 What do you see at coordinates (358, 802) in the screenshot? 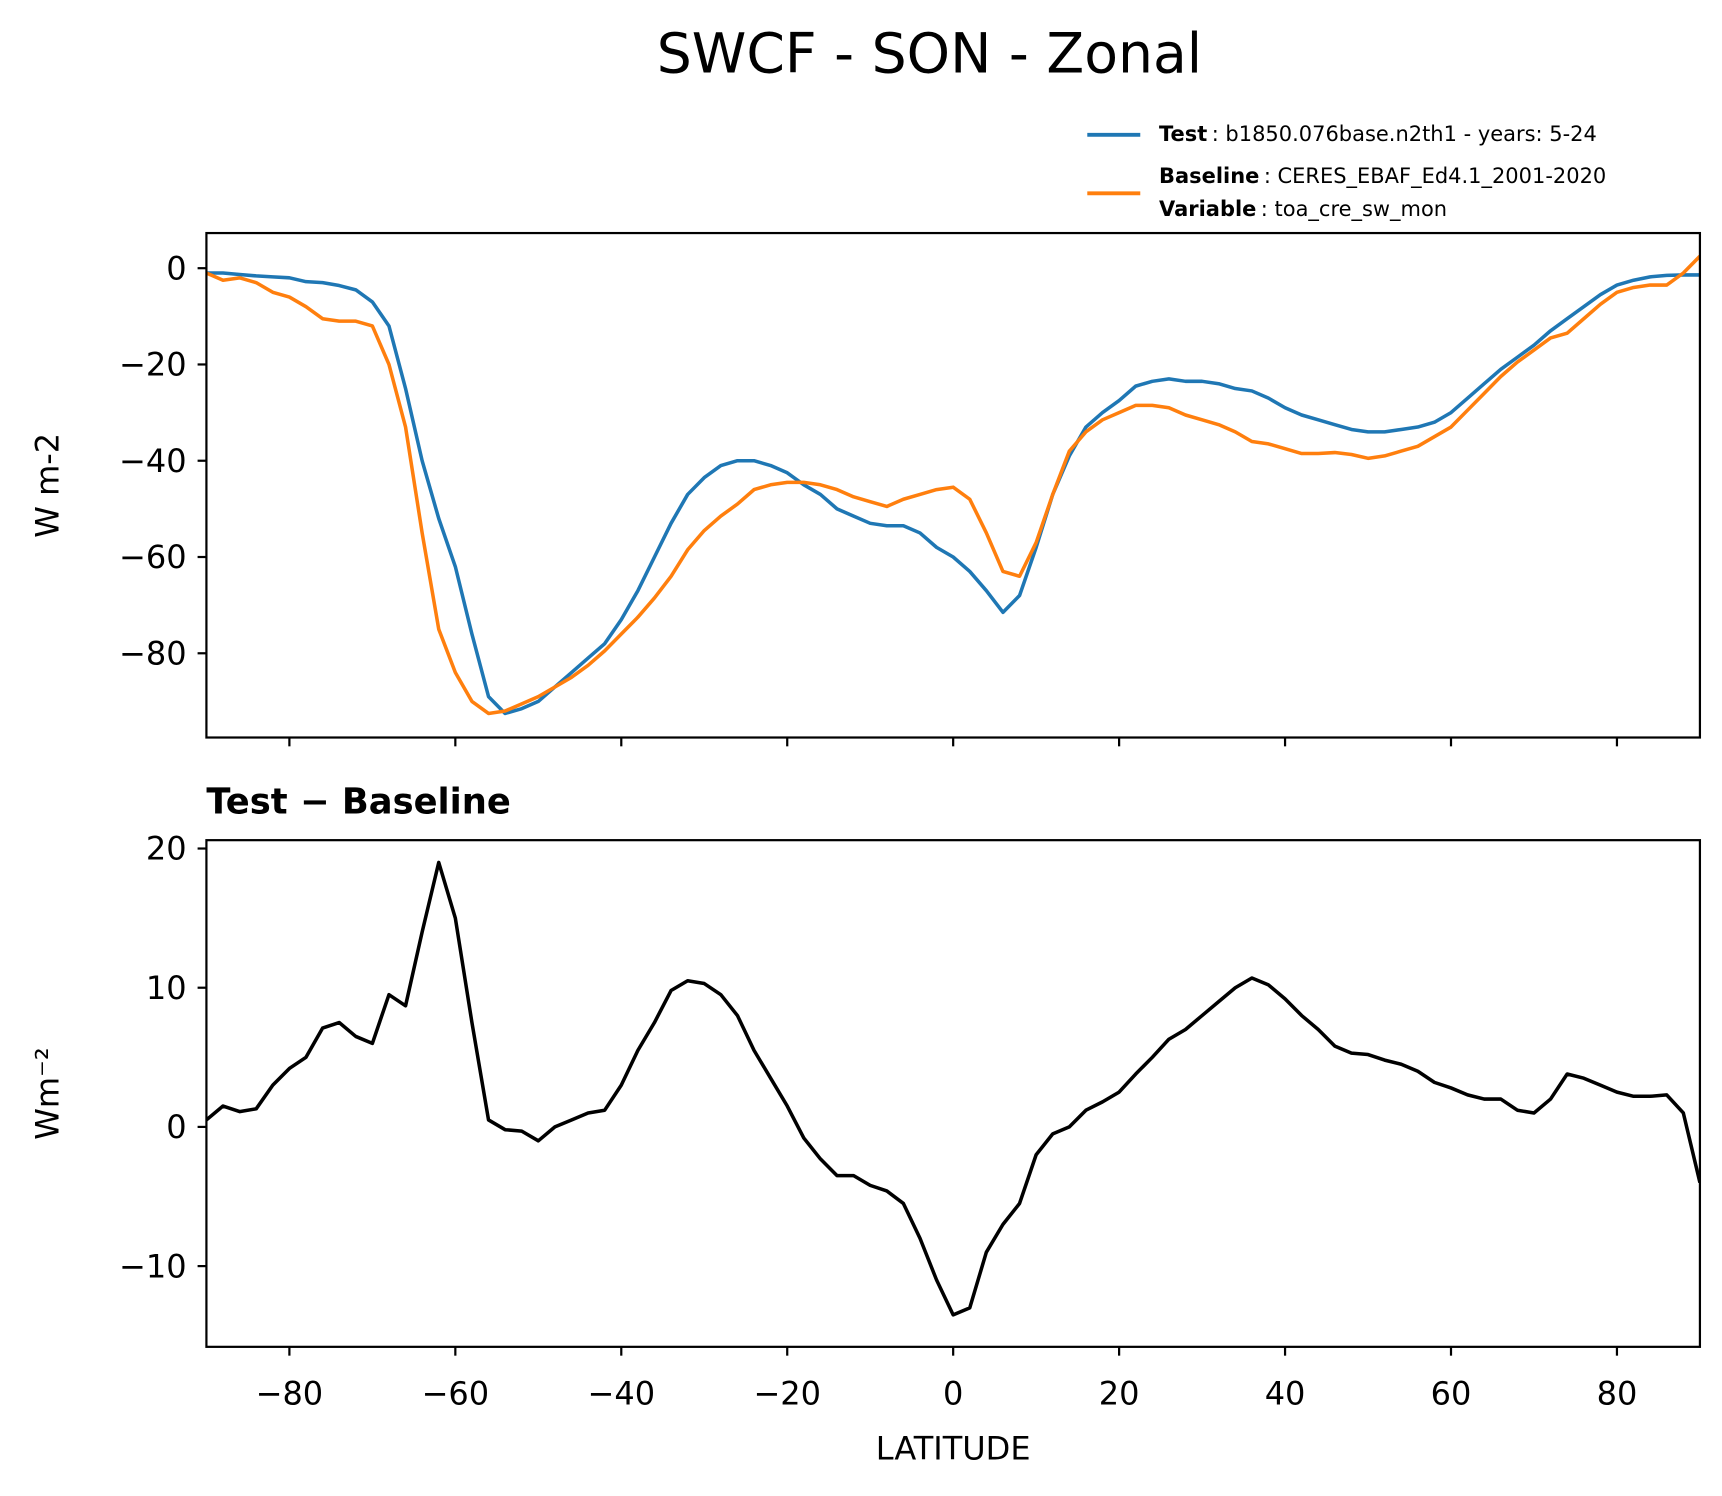
I see `panel-title: Test − Baseline` at bounding box center [358, 802].